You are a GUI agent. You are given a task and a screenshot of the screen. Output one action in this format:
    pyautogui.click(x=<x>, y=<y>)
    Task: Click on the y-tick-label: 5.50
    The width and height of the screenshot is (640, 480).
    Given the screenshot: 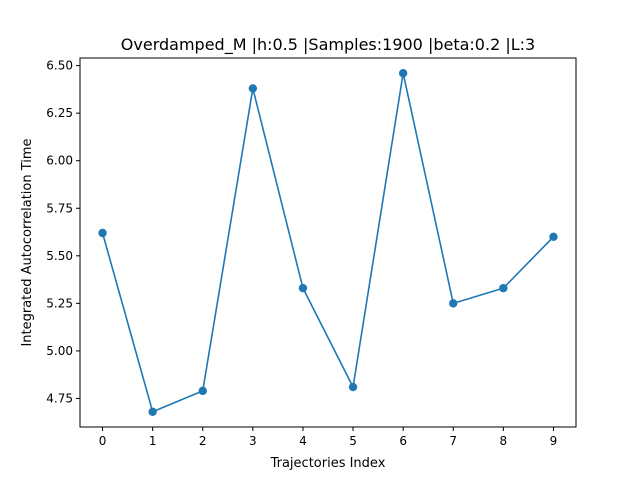 What is the action you would take?
    pyautogui.click(x=59, y=256)
    